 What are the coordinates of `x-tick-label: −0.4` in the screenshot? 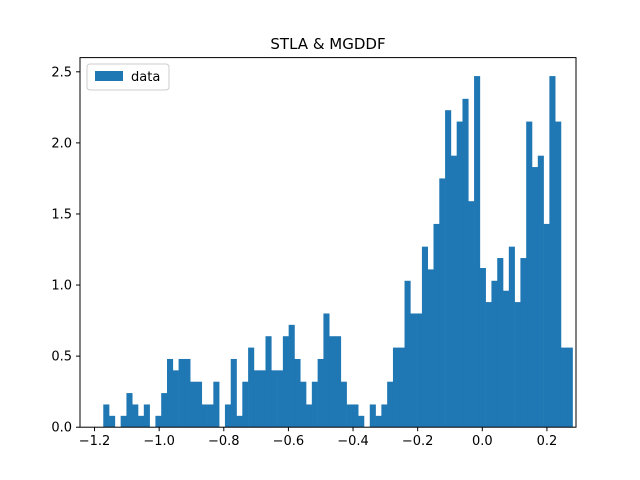 It's located at (353, 441).